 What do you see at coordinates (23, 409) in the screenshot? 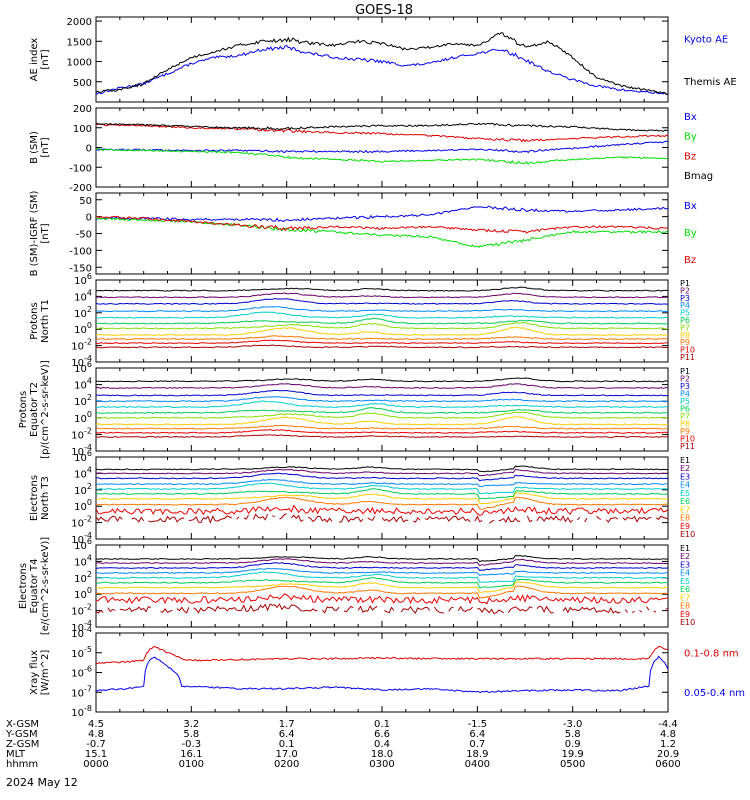
I see `y-axis-label: Protons` at bounding box center [23, 409].